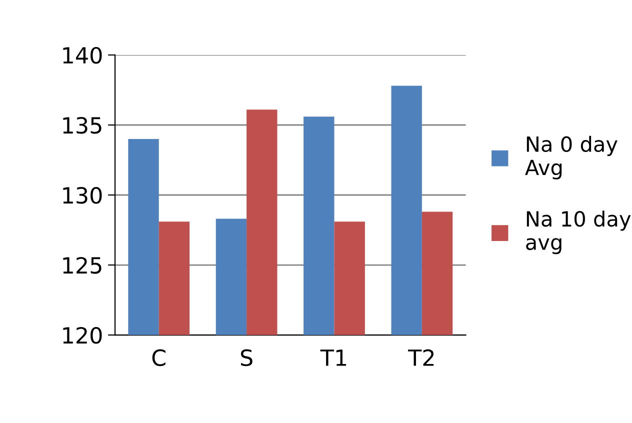  What do you see at coordinates (333, 358) in the screenshot?
I see `x-tick-label: T1` at bounding box center [333, 358].